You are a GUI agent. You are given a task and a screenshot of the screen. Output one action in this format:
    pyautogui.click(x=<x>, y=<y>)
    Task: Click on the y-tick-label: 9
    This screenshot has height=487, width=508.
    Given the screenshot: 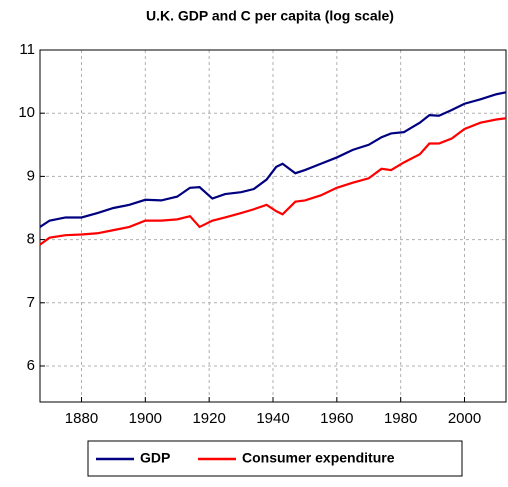 What is the action you would take?
    pyautogui.click(x=31, y=175)
    